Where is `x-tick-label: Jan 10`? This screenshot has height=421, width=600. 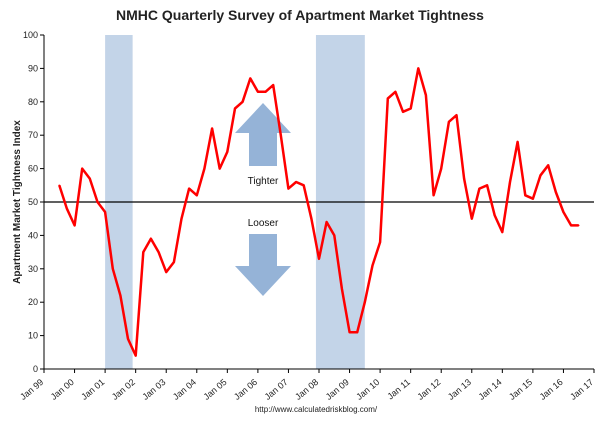 x-tick-label: Jan 10 is located at coordinates (367, 389).